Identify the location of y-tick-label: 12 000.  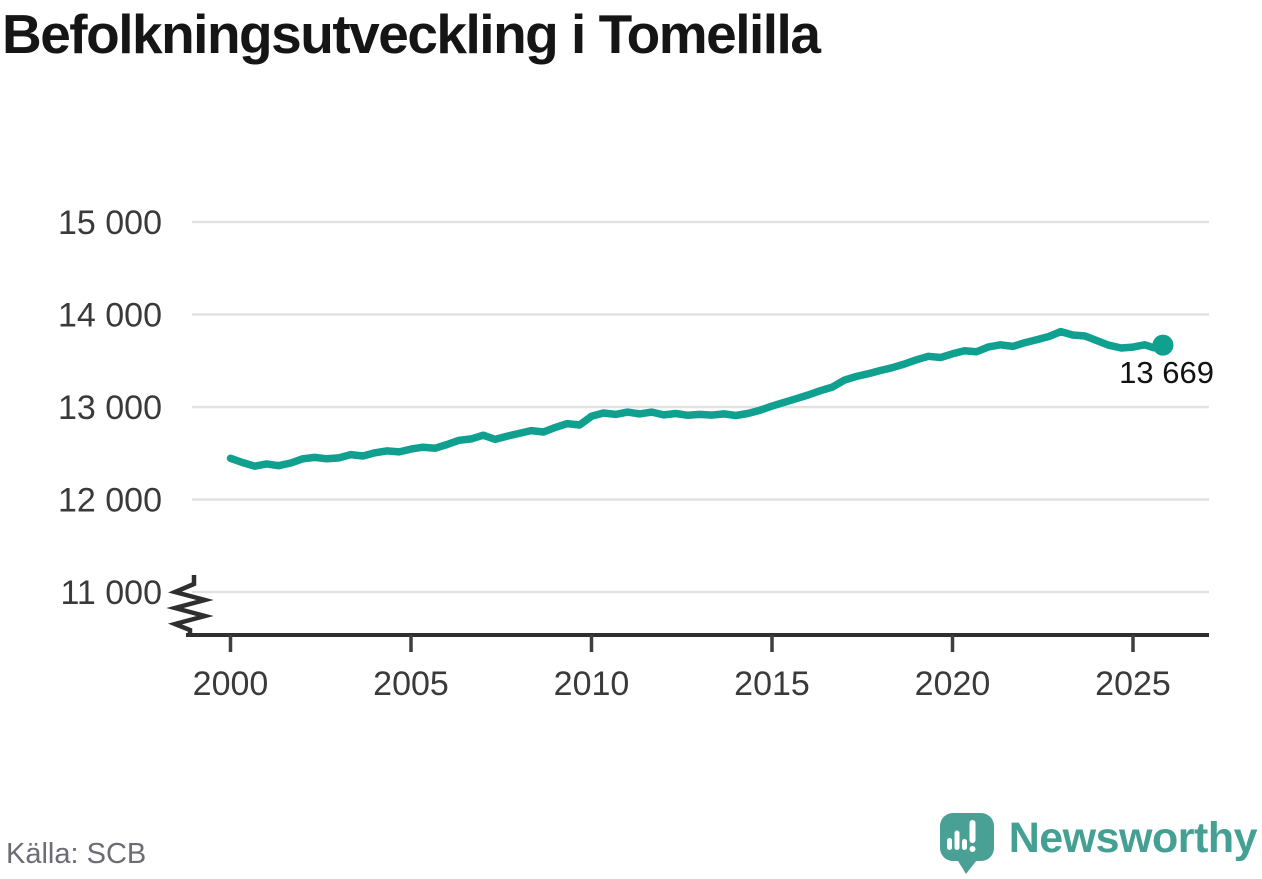
(110, 501).